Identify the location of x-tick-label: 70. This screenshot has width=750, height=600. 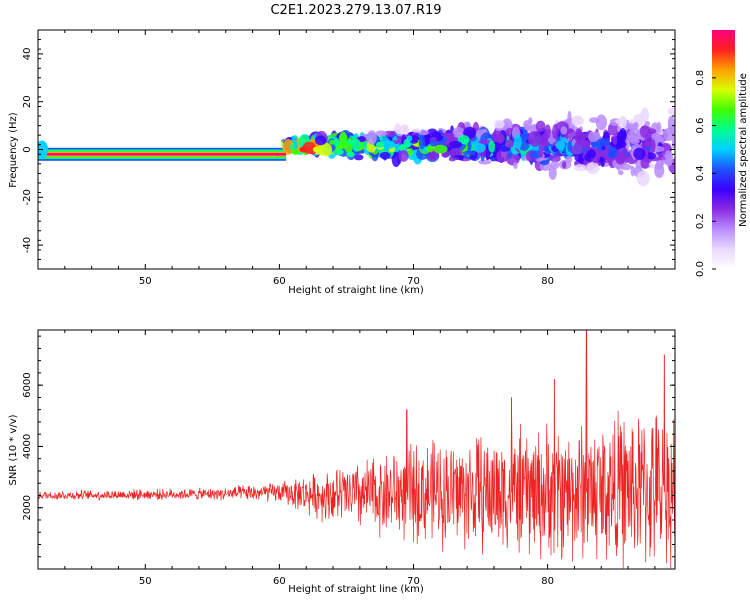
(413, 581).